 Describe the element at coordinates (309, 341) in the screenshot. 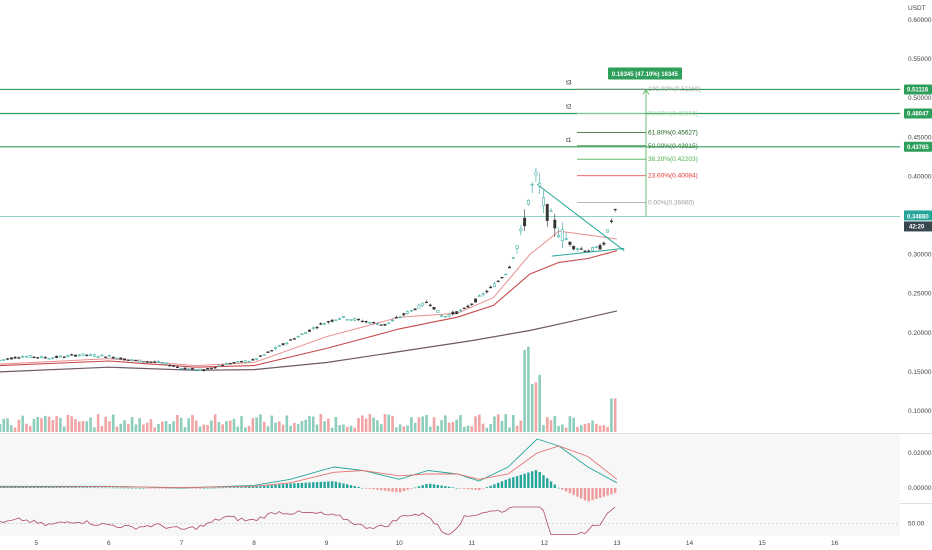

I see `ma-long-line` at that location.